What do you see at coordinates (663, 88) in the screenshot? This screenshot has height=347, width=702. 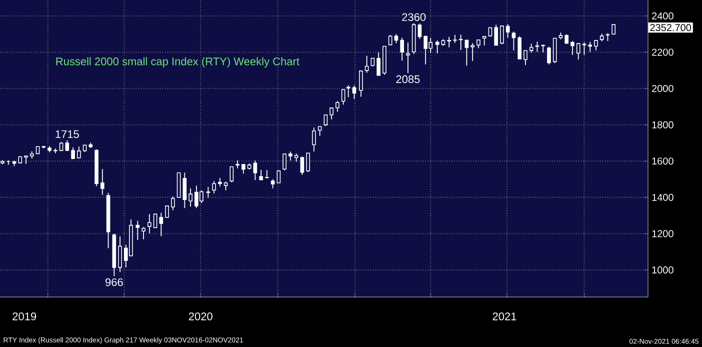 I see `y-tick-label: 2000` at bounding box center [663, 88].